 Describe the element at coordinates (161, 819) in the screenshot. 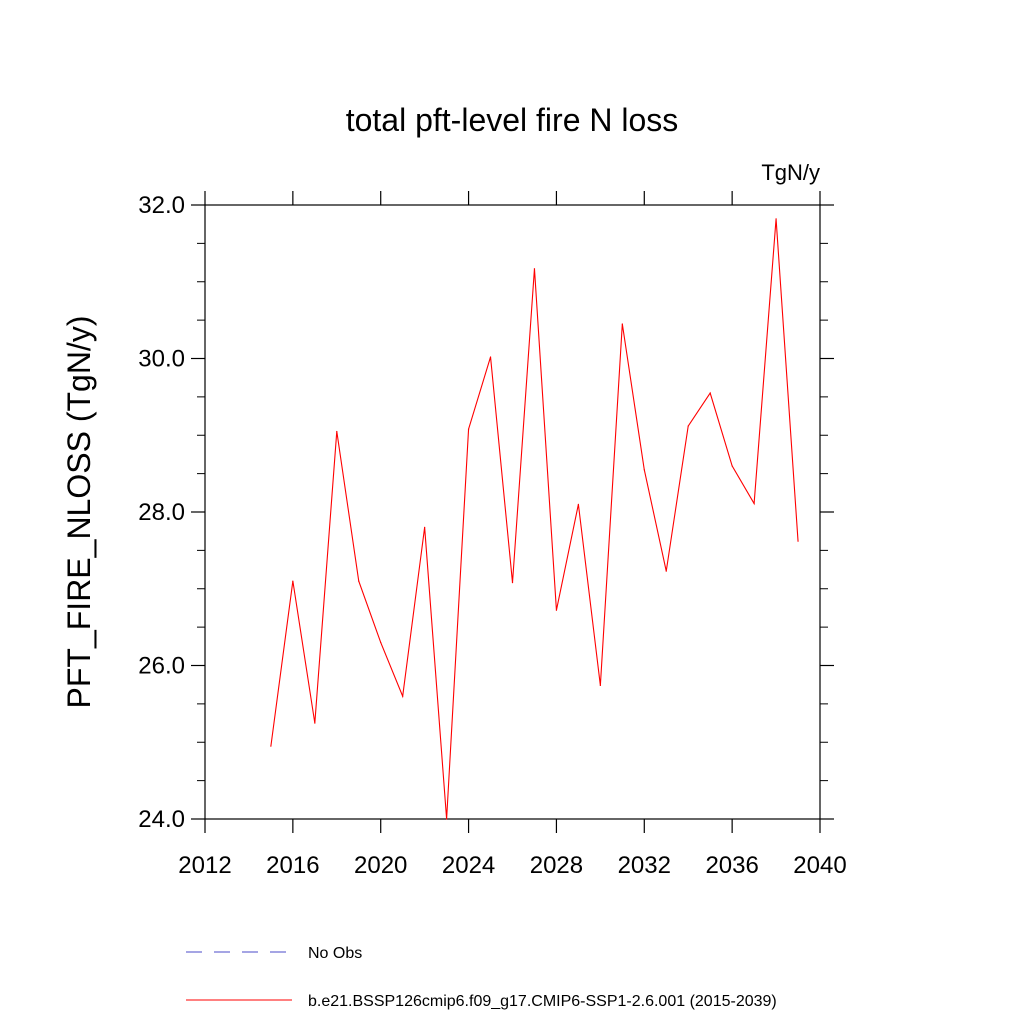

I see `y-tick-label: 24.0` at that location.